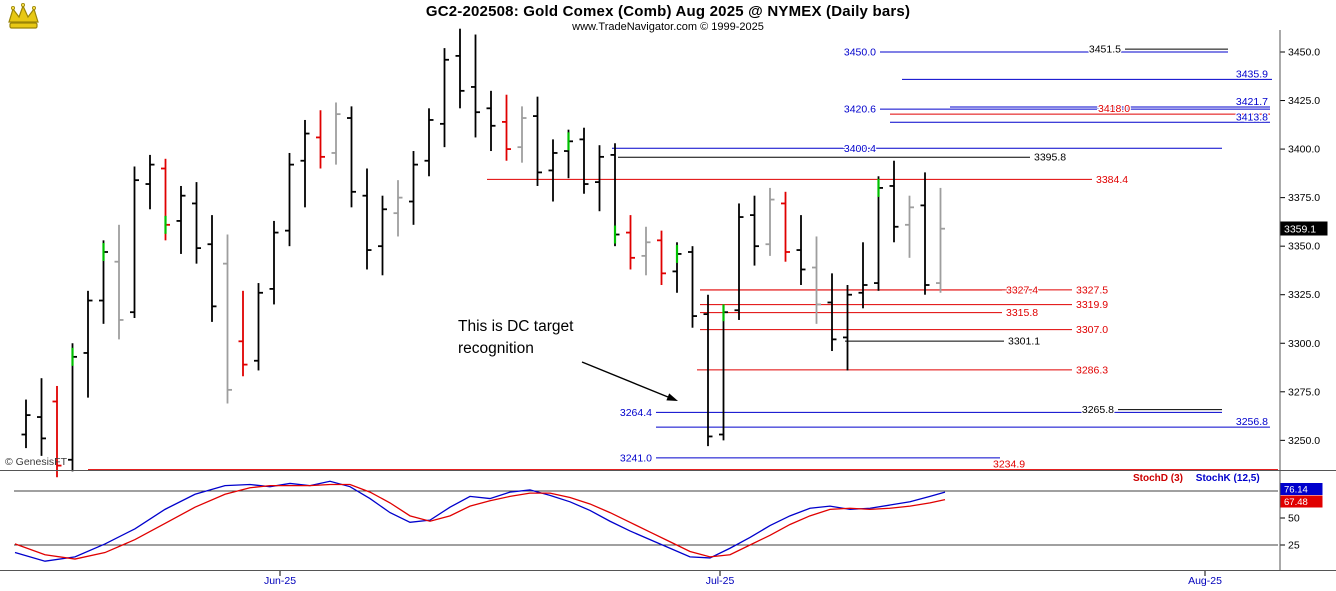 This screenshot has width=1336, height=591. I want to click on level-label-3265.8: 3265.8, so click(1098, 410).